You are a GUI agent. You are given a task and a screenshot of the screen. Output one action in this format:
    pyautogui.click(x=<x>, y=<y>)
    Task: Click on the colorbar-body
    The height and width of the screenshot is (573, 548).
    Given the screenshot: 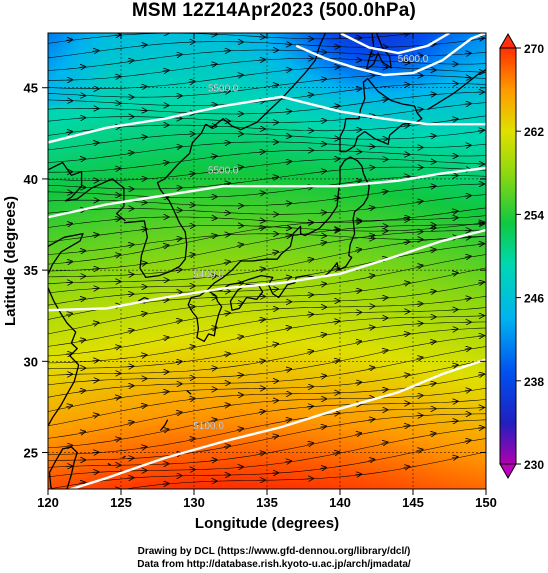 What is the action you would take?
    pyautogui.click(x=508, y=256)
    